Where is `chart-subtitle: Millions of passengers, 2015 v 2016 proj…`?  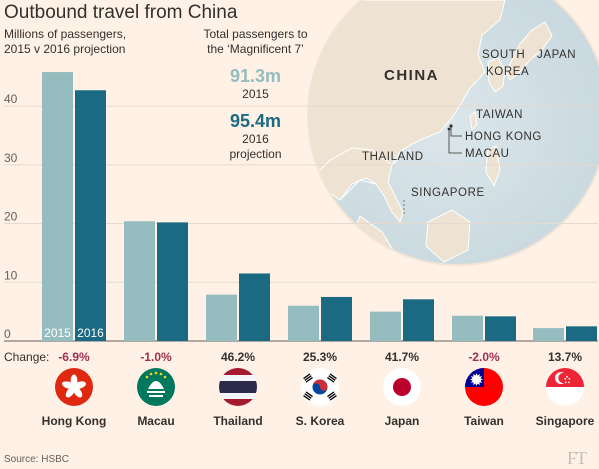 chart-subtitle: Millions of passengers, 2015 v 2016 proj… is located at coordinates (99, 42).